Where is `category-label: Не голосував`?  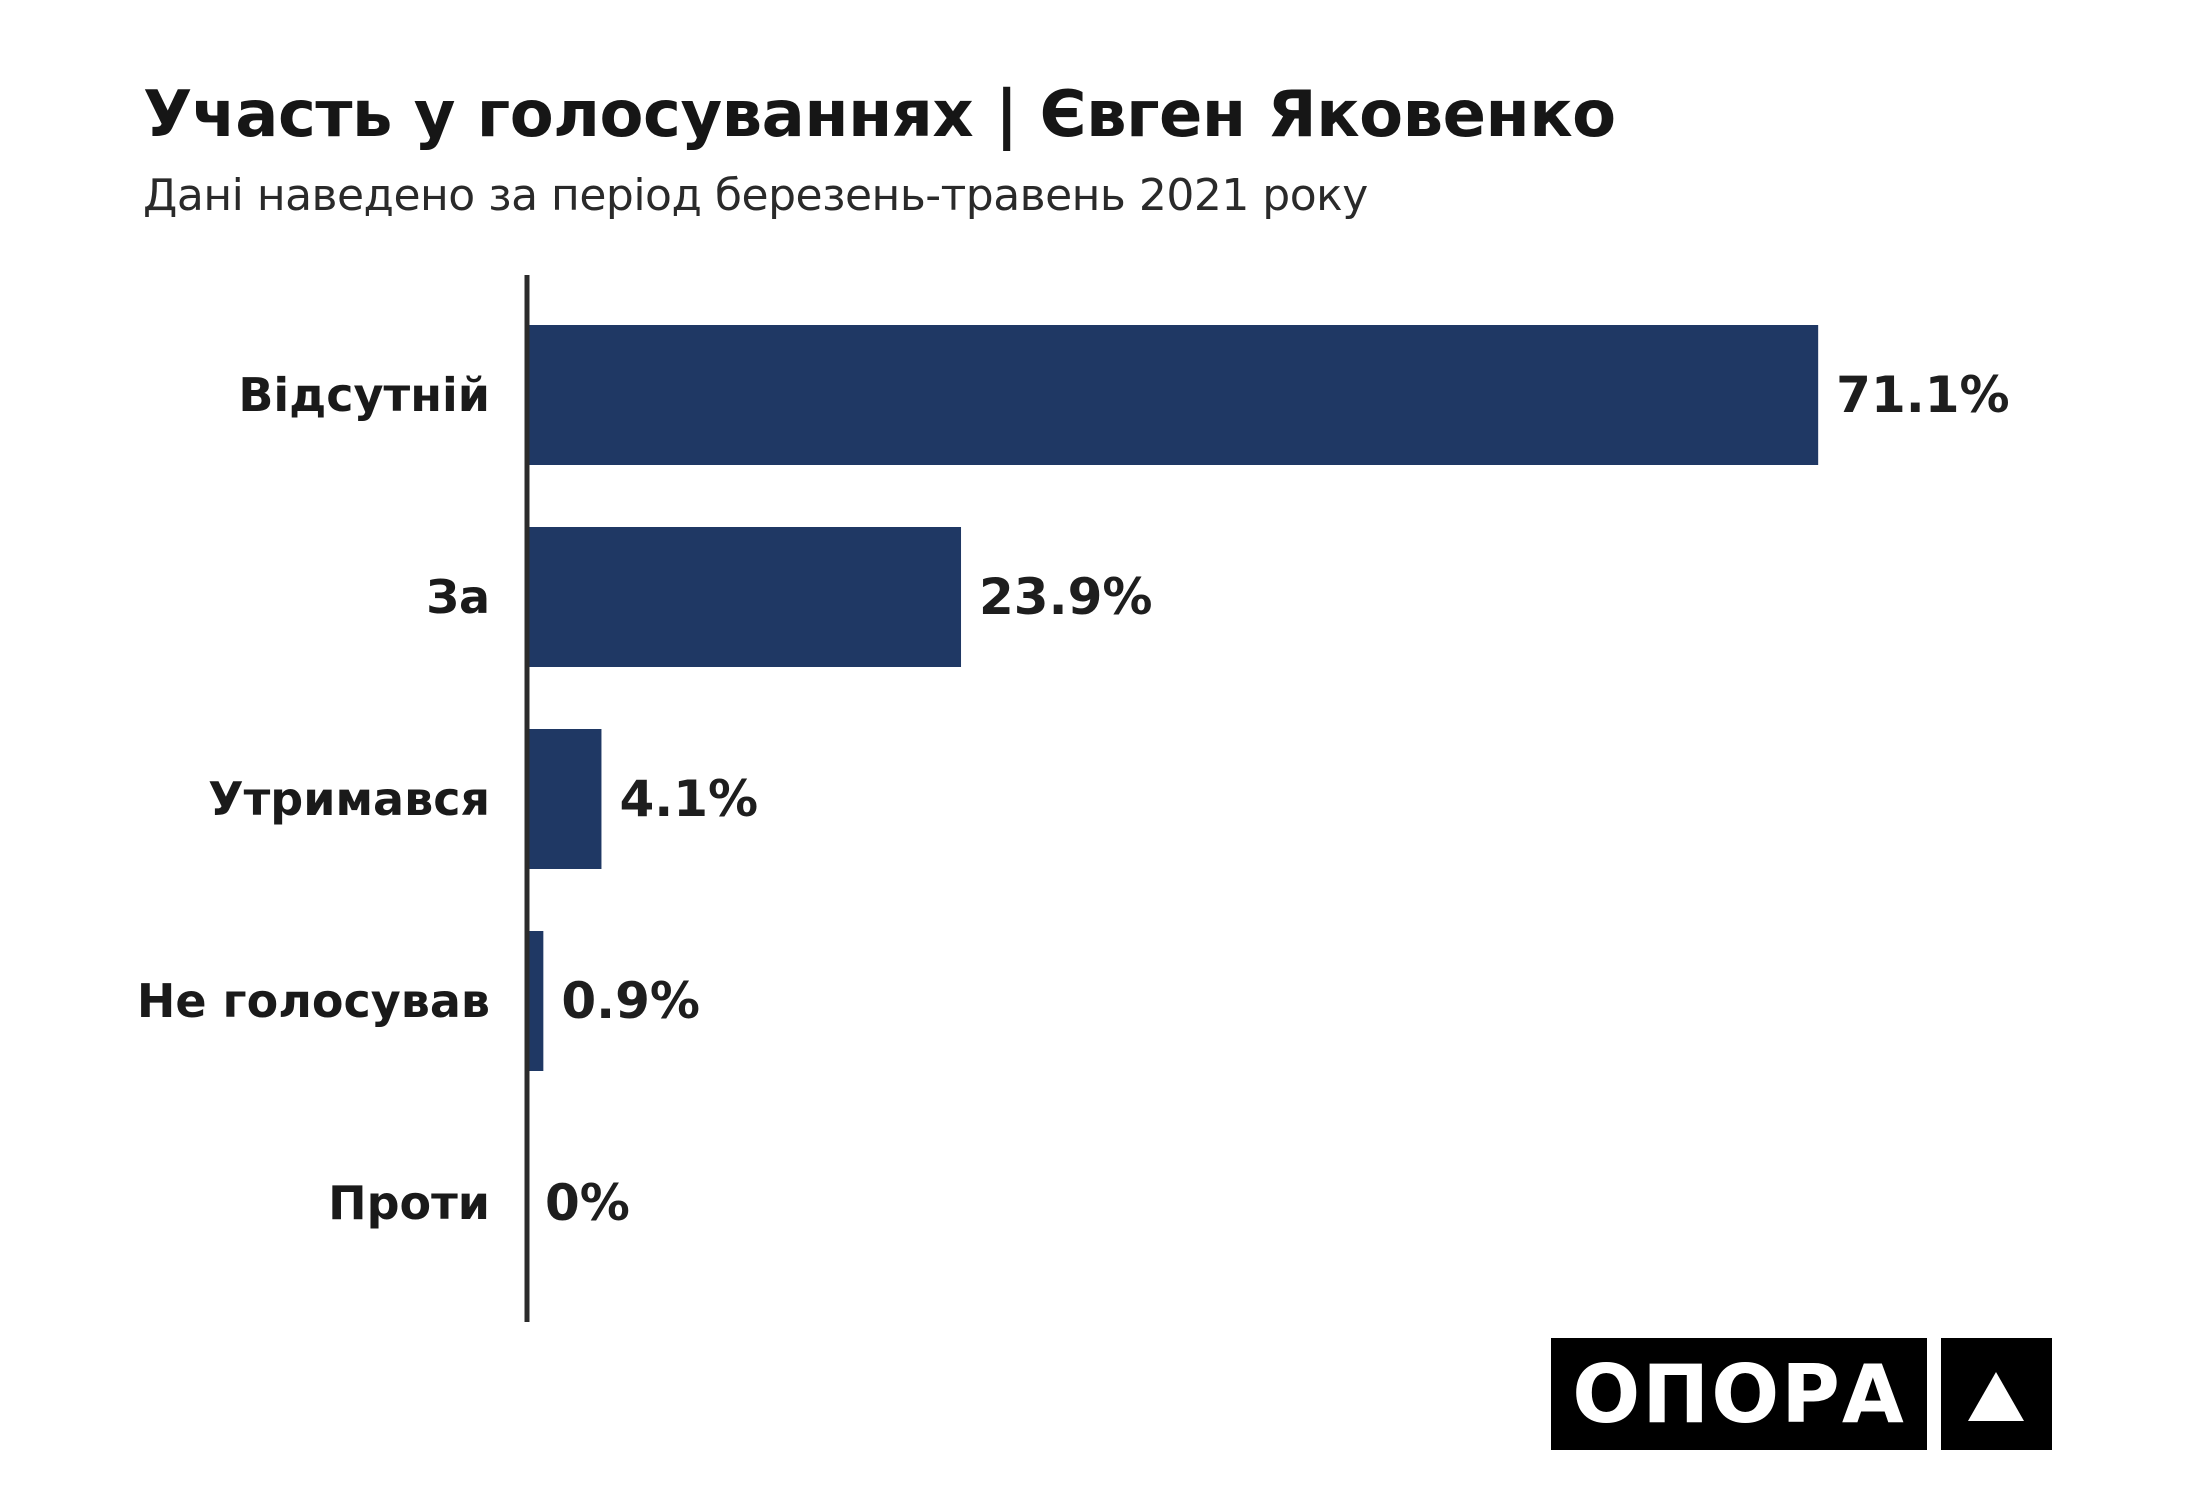 category-label: Не голосував is located at coordinates (313, 1001).